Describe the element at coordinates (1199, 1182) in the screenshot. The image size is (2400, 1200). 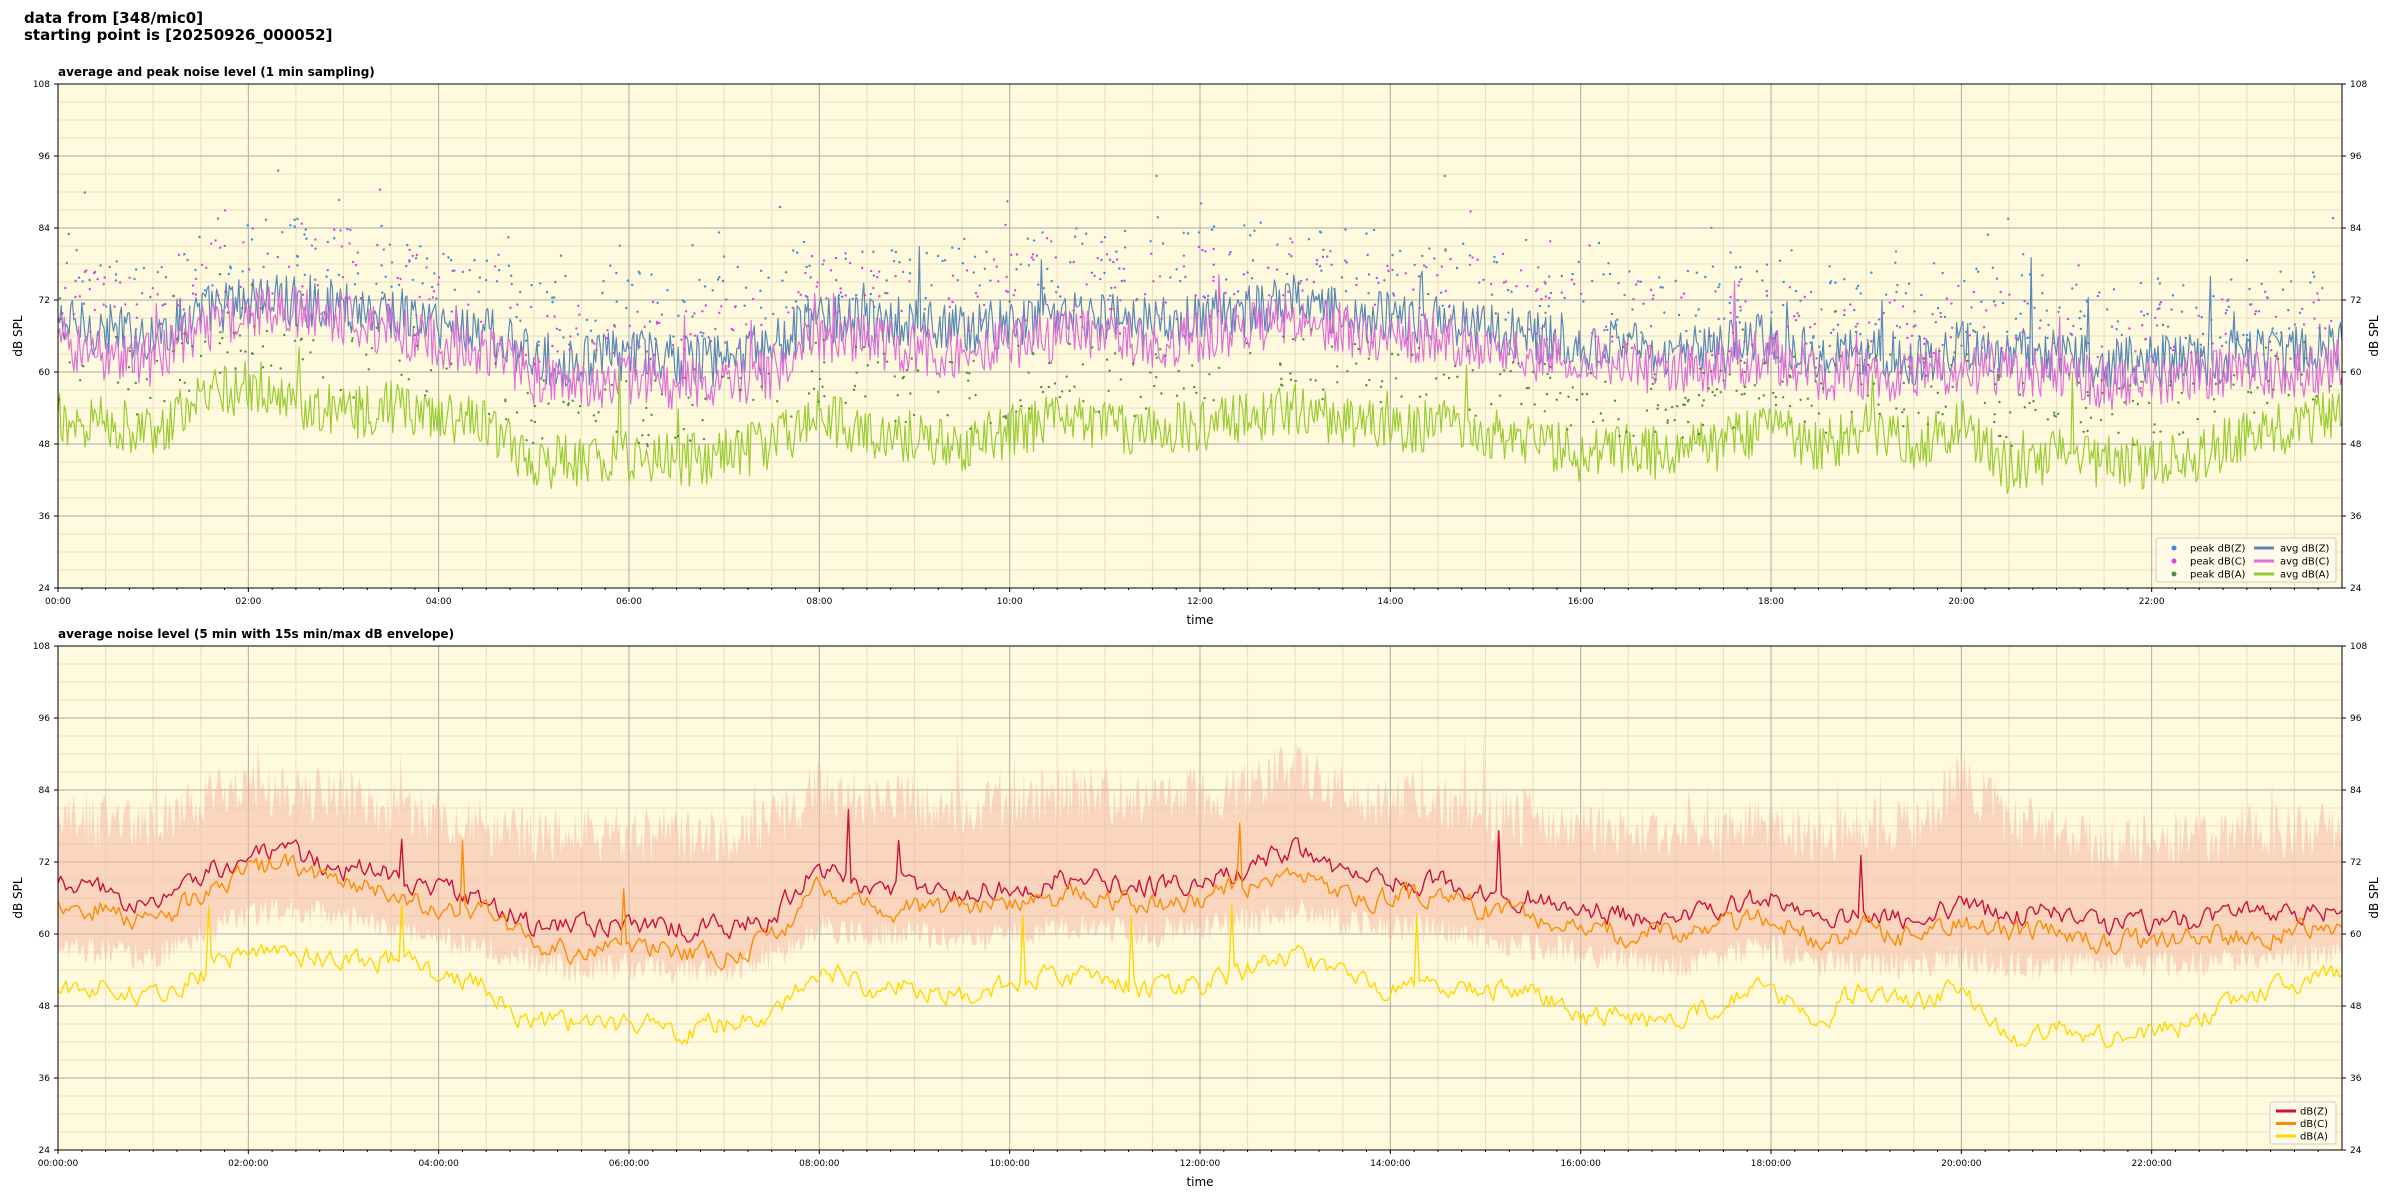
I see `x-axis-label: time` at that location.